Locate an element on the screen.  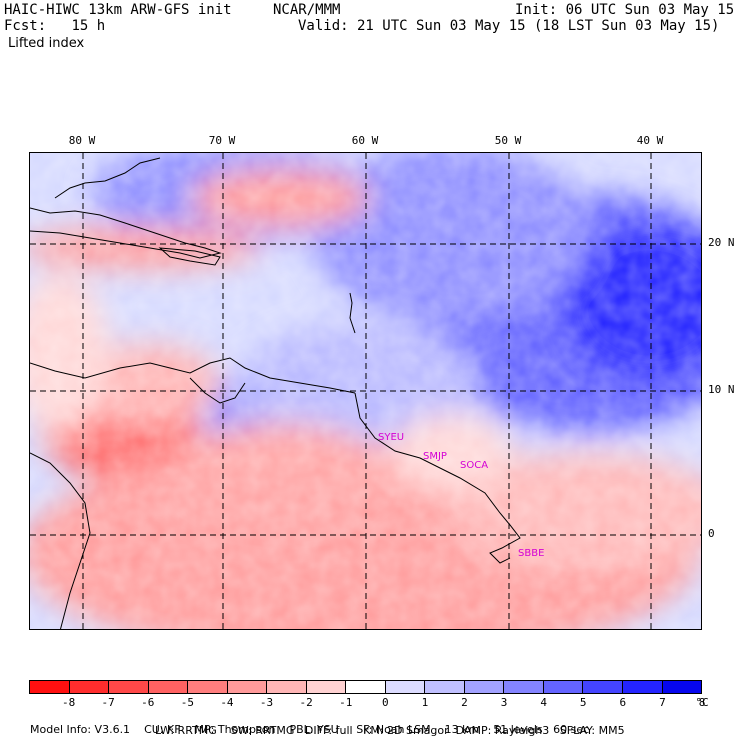
colorbar-tick-label: 0 is located at coordinates (385, 702).